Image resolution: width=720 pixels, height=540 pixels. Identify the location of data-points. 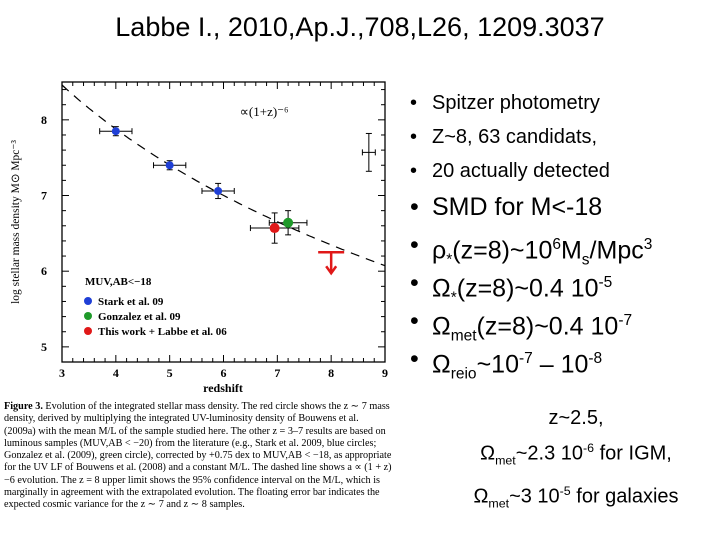
(202, 180).